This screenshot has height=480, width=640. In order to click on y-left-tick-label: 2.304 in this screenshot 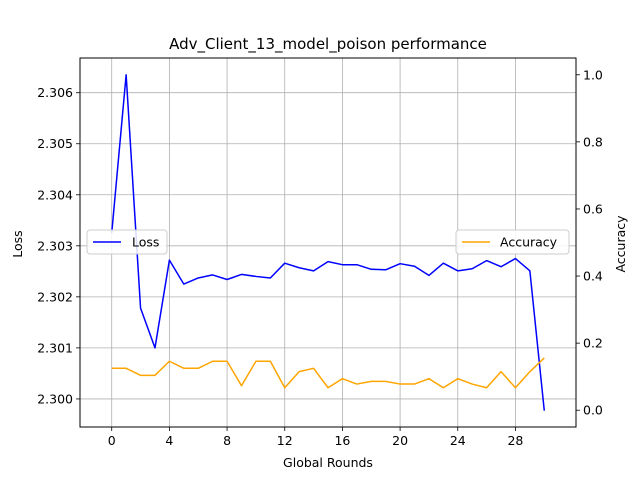, I will do `click(55, 194)`.